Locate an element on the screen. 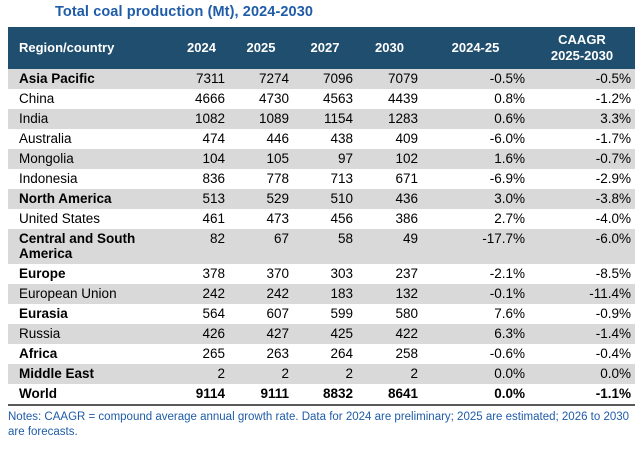  value-cell: 4666 is located at coordinates (209, 98).